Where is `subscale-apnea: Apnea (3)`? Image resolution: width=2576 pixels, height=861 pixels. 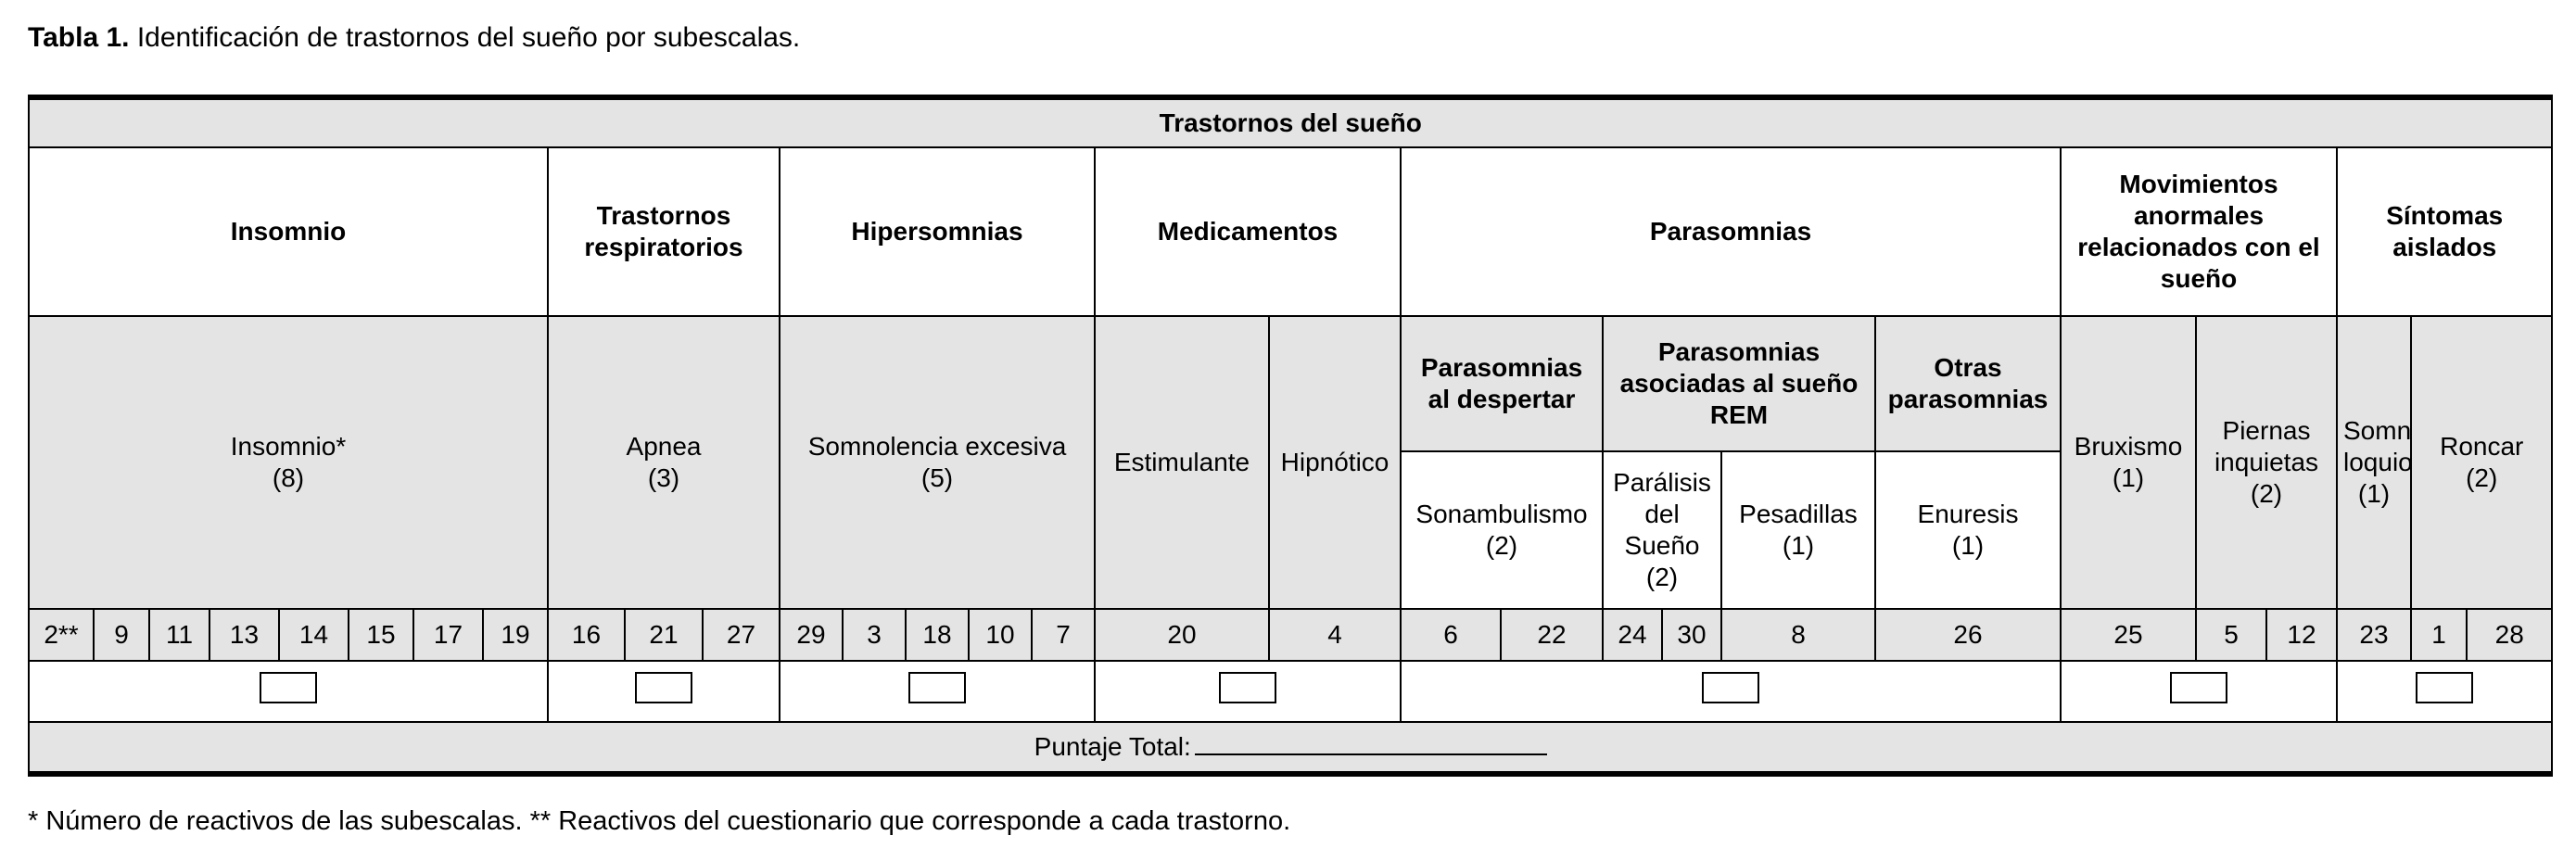 subscale-apnea: Apnea (3) is located at coordinates (663, 462).